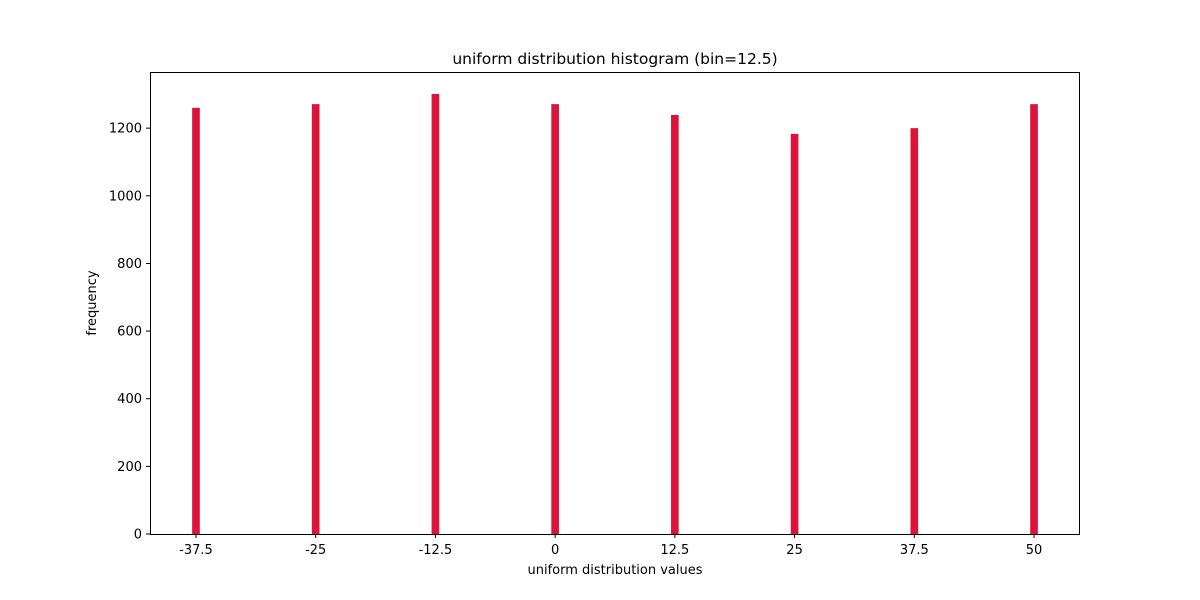 This screenshot has width=1200, height=600. Describe the element at coordinates (674, 550) in the screenshot. I see `x-tick-label: 12.5` at that location.